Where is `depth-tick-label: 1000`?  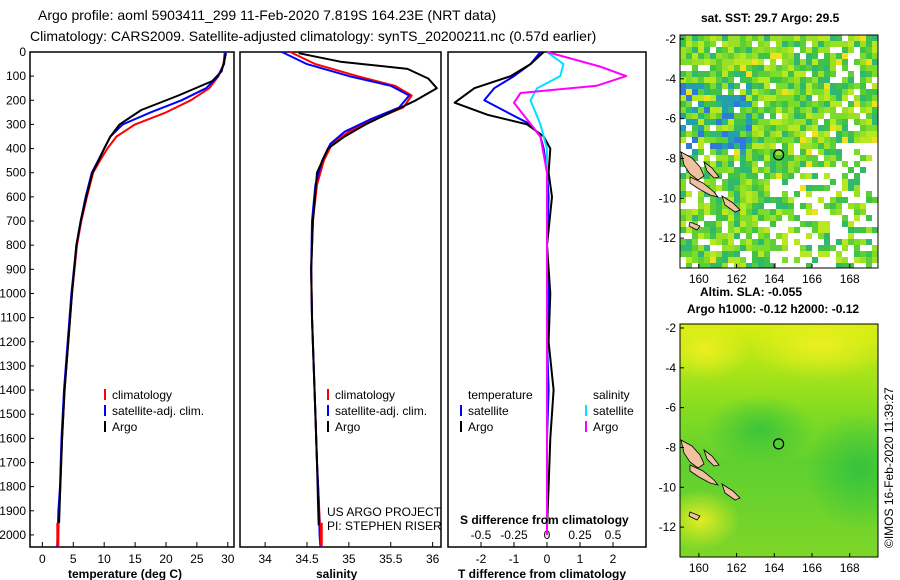
depth-tick-label: 1000 is located at coordinates (13, 293).